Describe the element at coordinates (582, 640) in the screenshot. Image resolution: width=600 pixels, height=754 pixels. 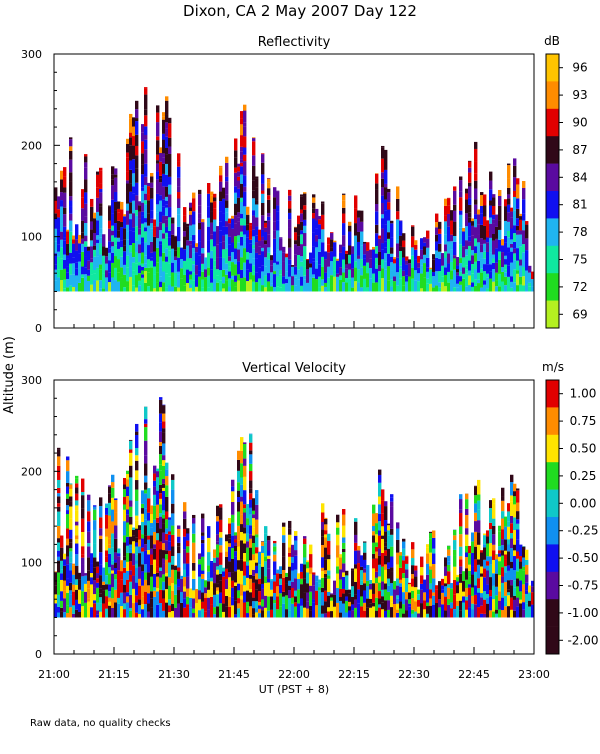
I see `colorbar-label: -2.00` at that location.